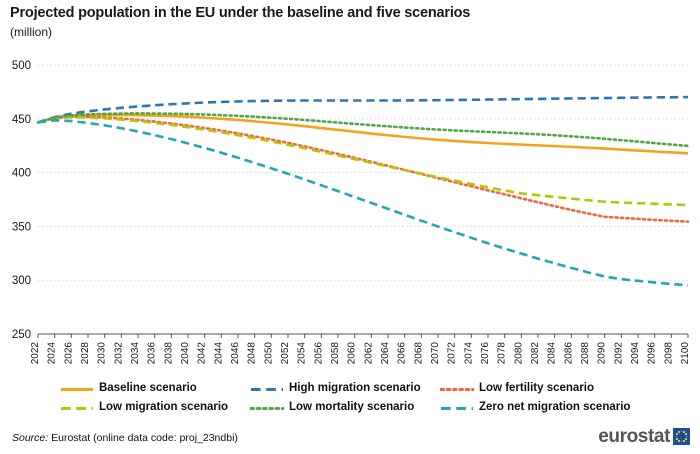 The width and height of the screenshot is (700, 454). I want to click on x-tick-label: 2052, so click(285, 353).